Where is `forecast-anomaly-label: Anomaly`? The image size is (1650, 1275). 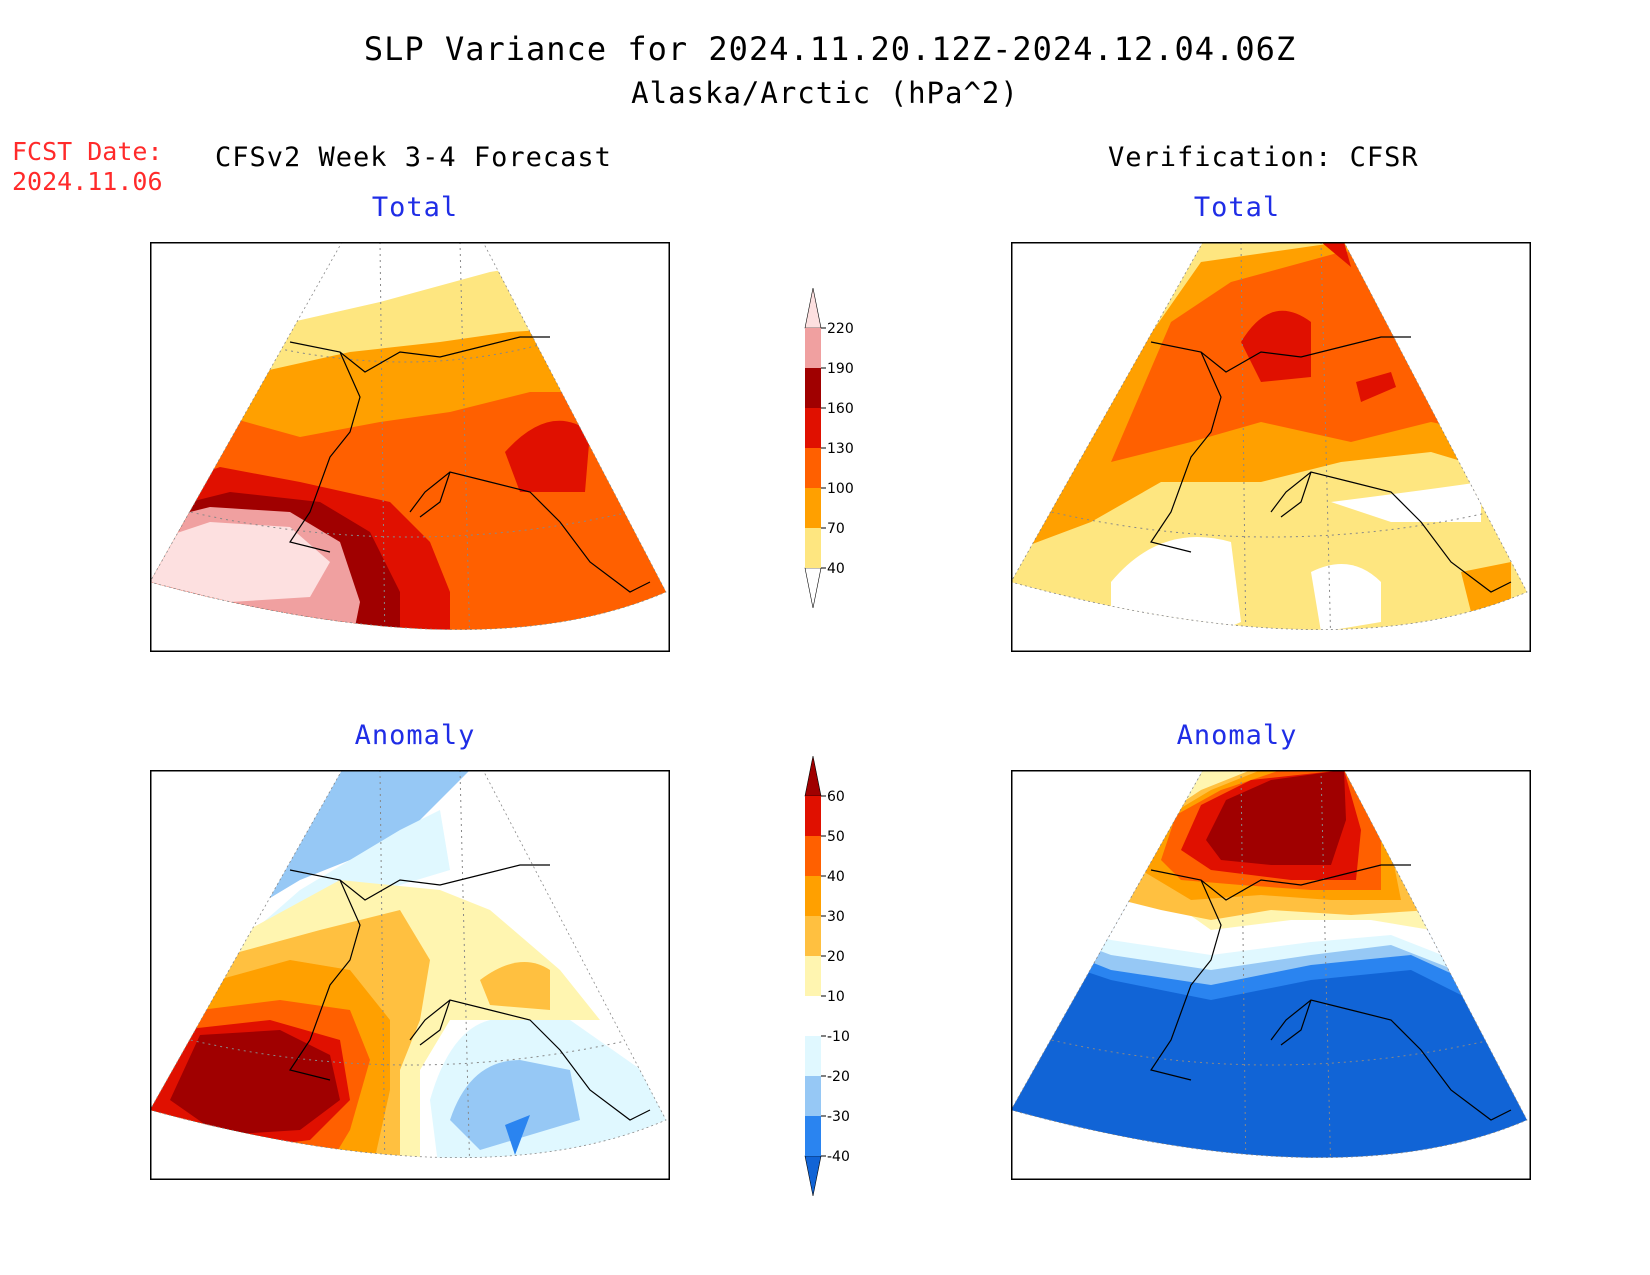 forecast-anomaly-label: Anomaly is located at coordinates (415, 735).